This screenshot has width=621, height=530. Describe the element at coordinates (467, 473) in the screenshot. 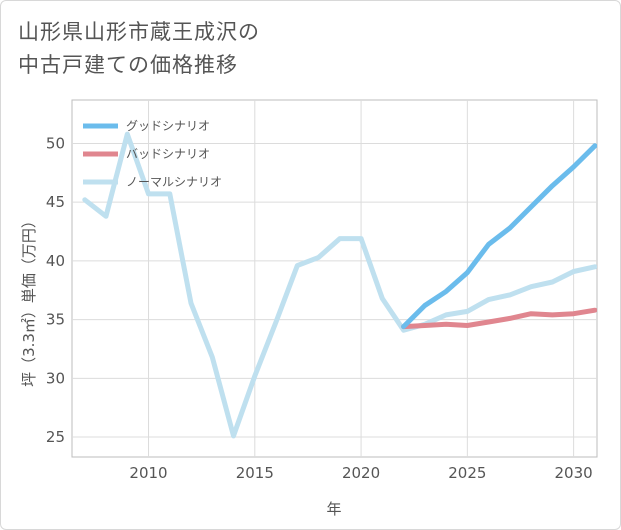

I see `x-tick-label: 2025` at that location.